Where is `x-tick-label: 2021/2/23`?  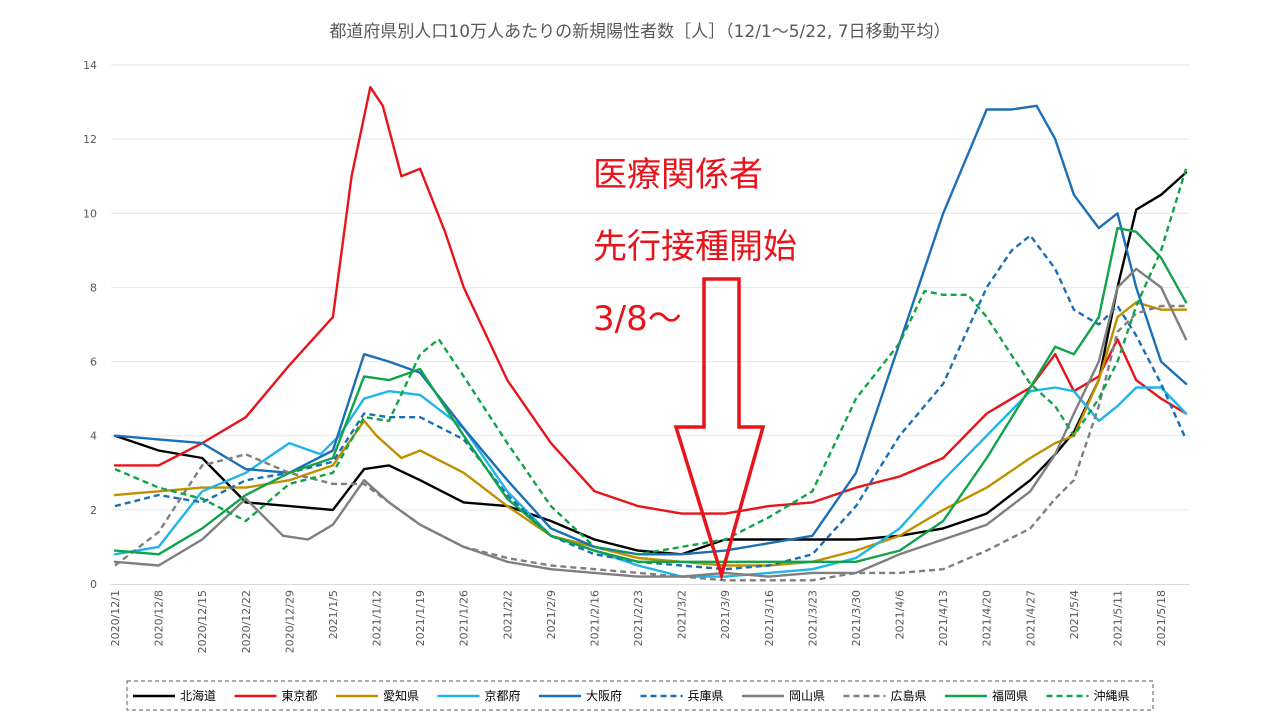
x-tick-label: 2021/2/23 is located at coordinates (638, 618).